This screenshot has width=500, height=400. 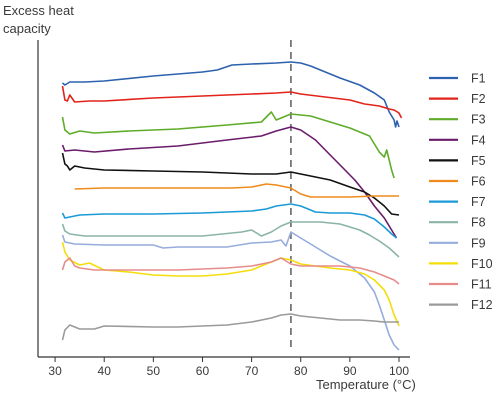 What do you see at coordinates (55, 371) in the screenshot?
I see `x-tick-label-30: 30` at bounding box center [55, 371].